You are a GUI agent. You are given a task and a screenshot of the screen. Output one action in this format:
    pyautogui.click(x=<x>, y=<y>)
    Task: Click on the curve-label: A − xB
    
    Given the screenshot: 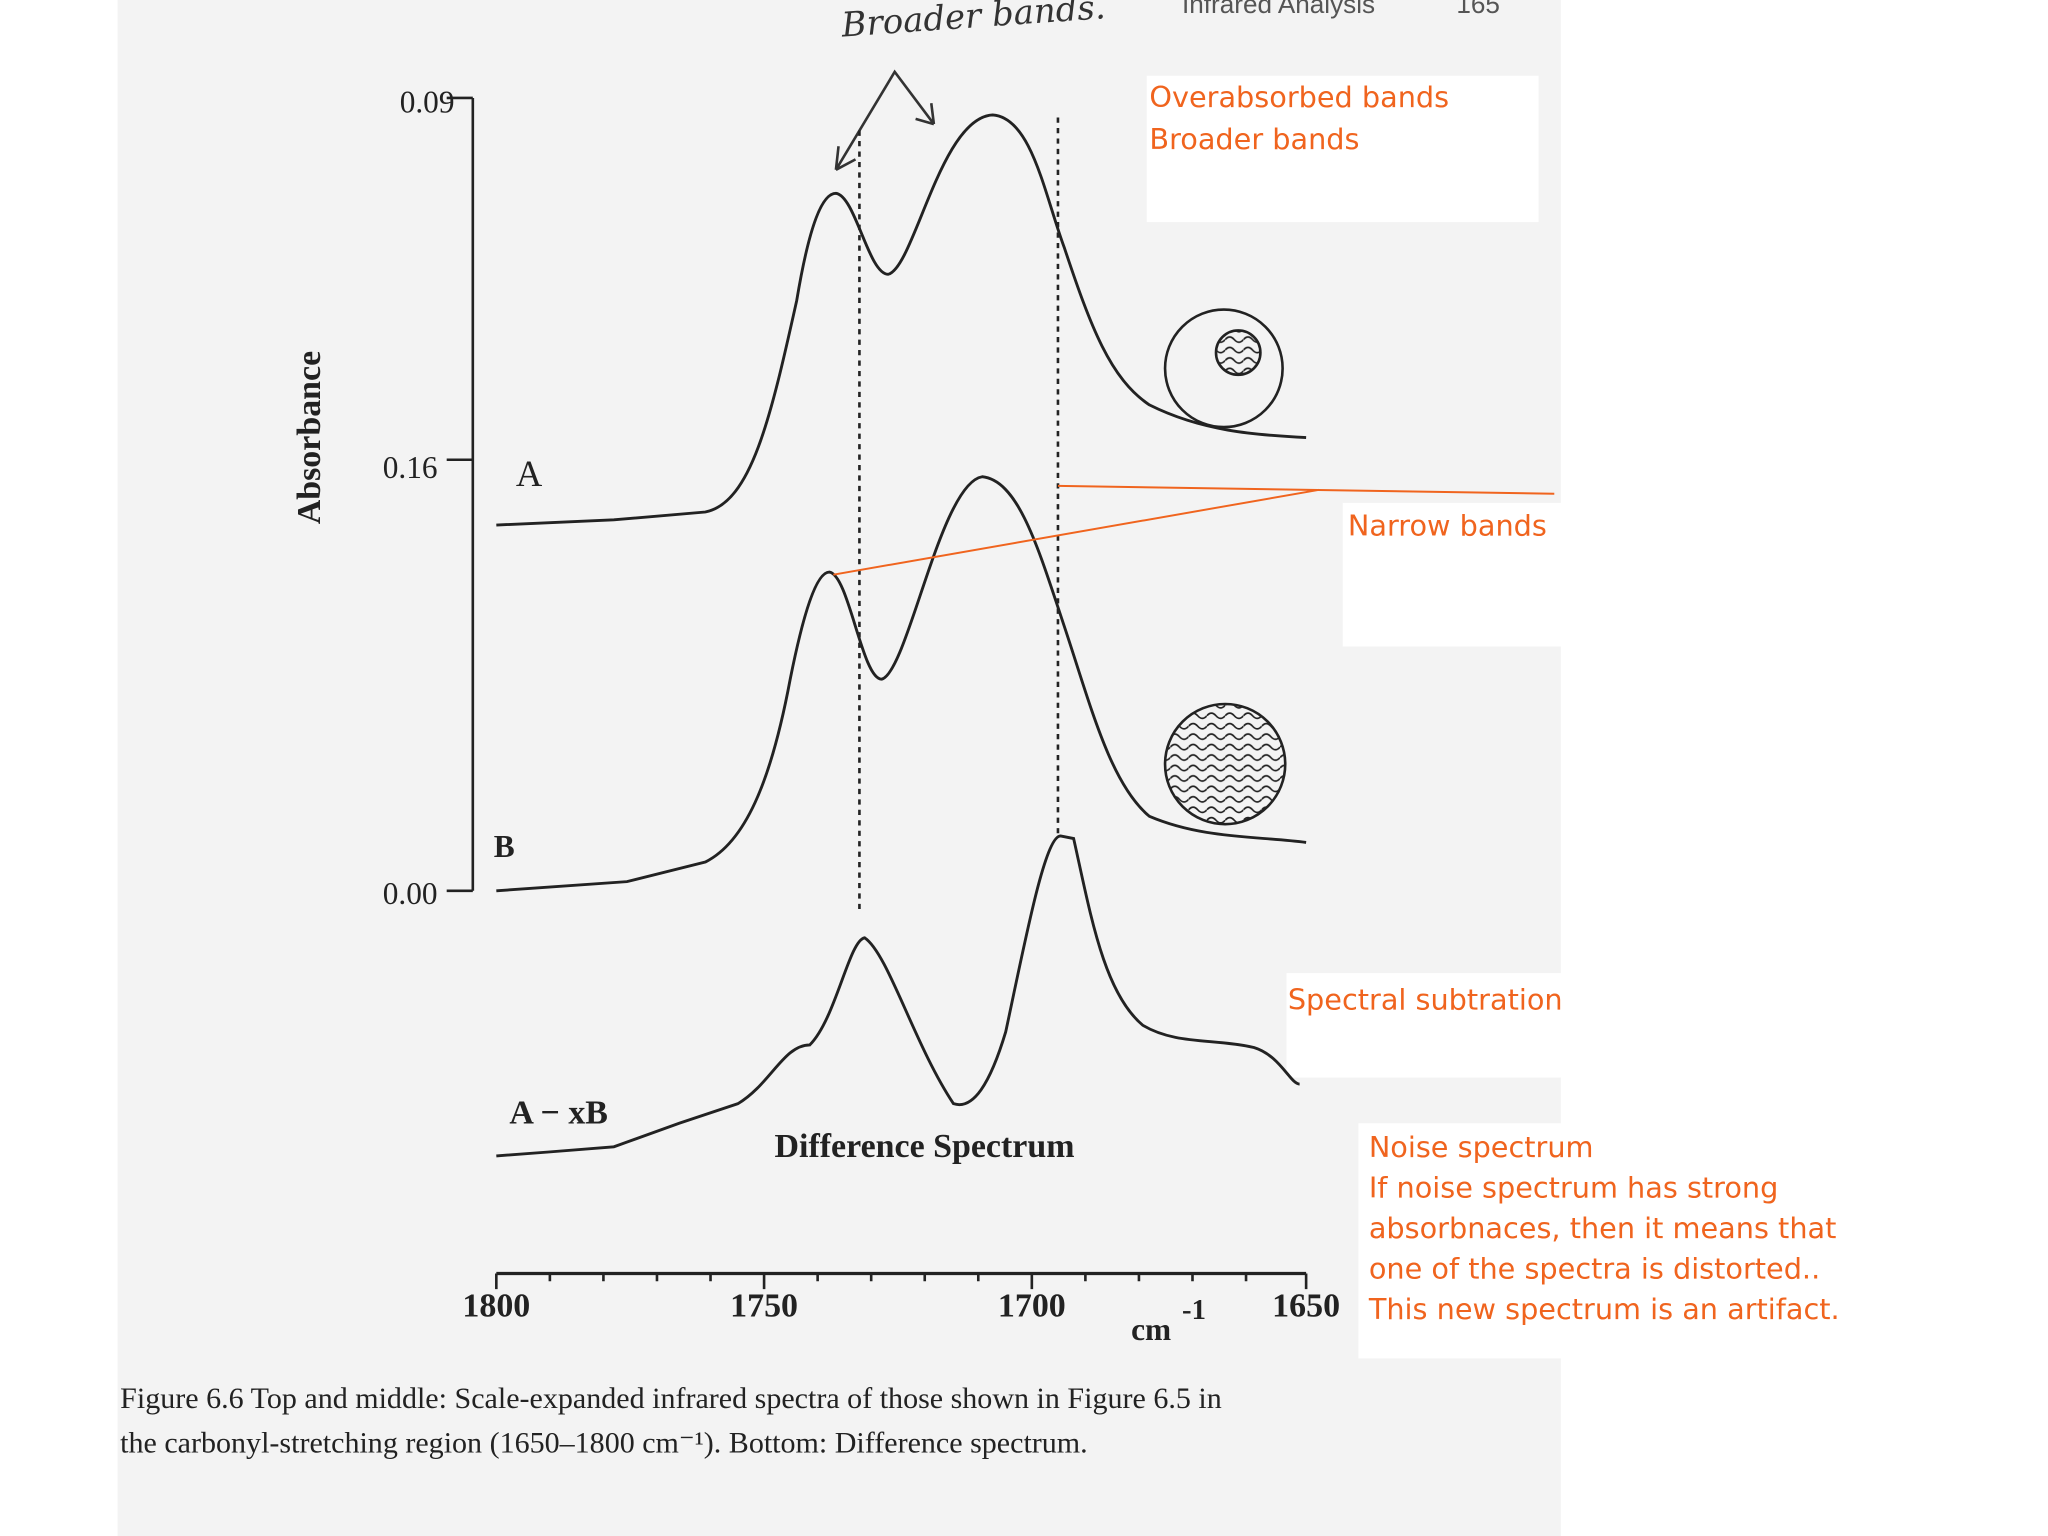 What is the action you would take?
    pyautogui.click(x=558, y=1112)
    